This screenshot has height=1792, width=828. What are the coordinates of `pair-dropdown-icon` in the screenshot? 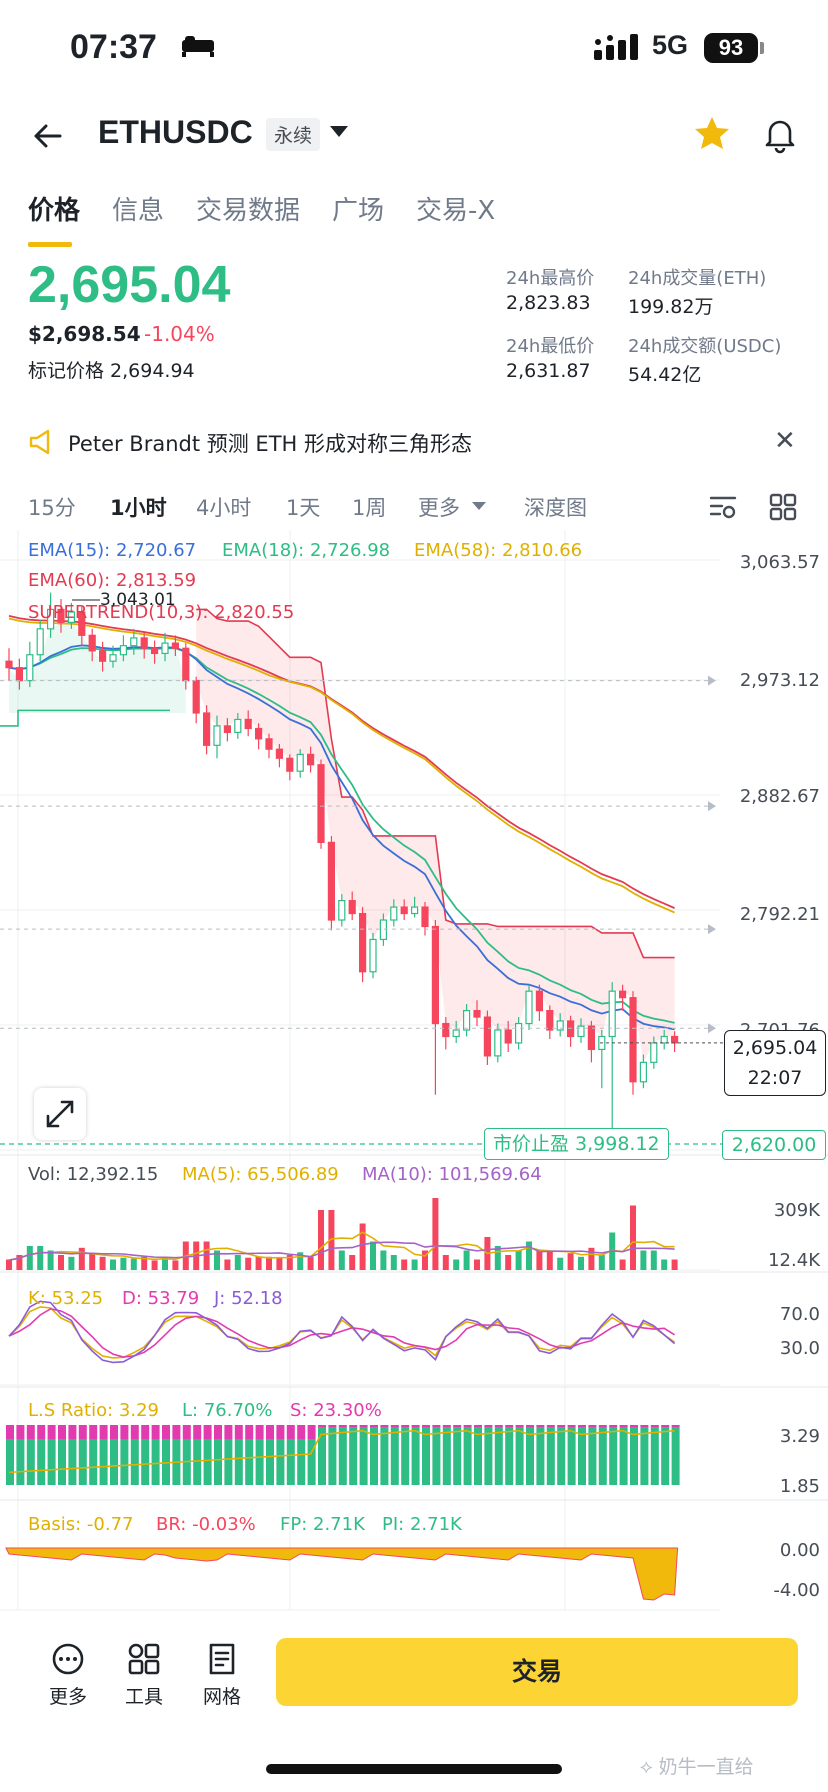 It's located at (339, 131).